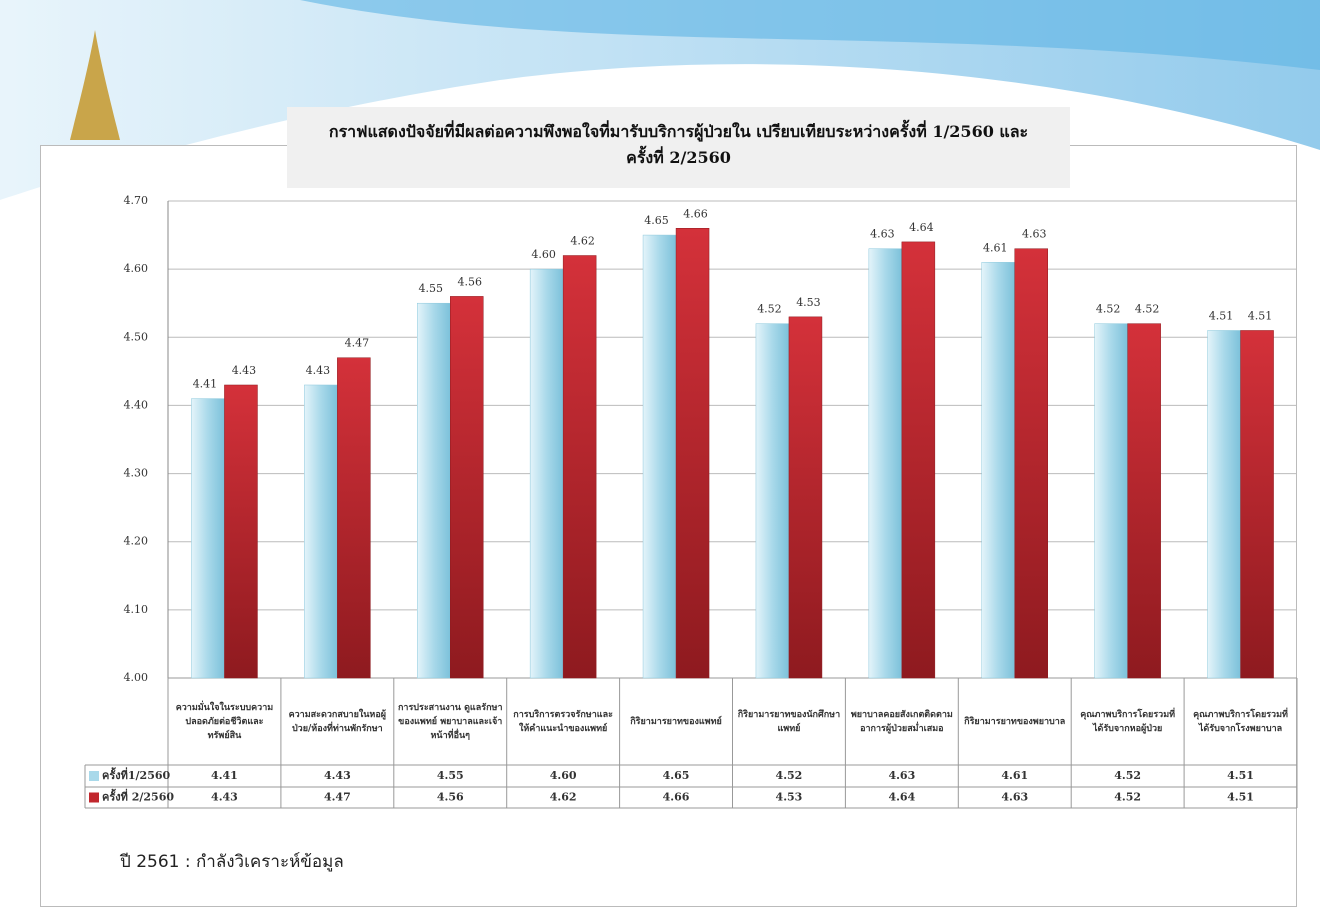 The height and width of the screenshot is (907, 1320). I want to click on table-cell: 4.65, so click(676, 775).